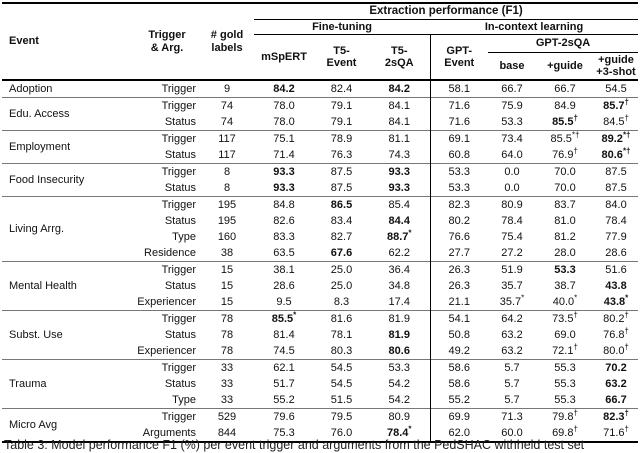 The width and height of the screenshot is (640, 453). I want to click on significance-marker: *†, so click(575, 135).